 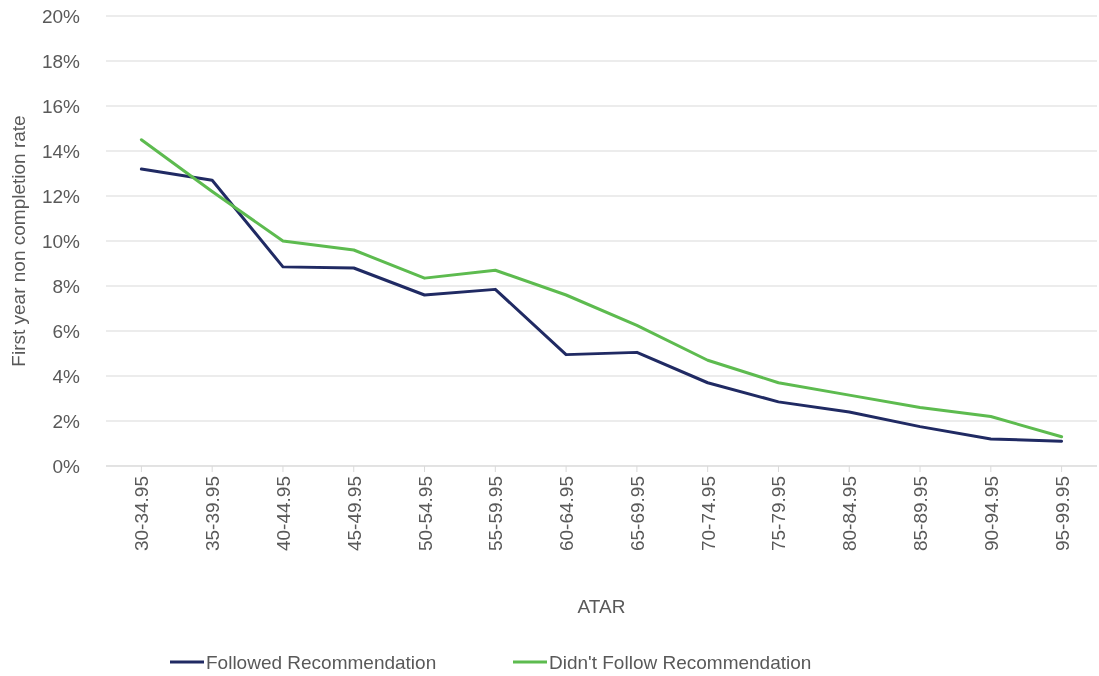 What do you see at coordinates (66, 331) in the screenshot?
I see `y-tick-label: 6%` at bounding box center [66, 331].